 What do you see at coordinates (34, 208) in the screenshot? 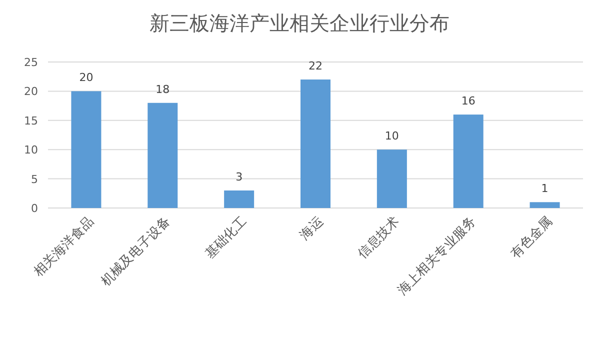
I see `y-tick-label: 0` at bounding box center [34, 208].